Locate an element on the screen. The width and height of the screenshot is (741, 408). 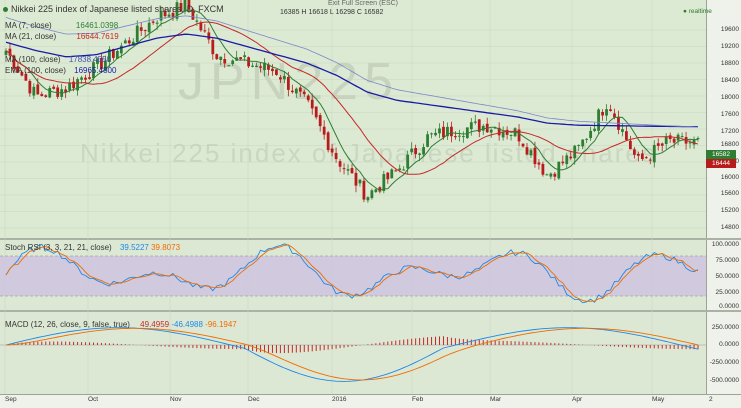
indicator-ma7: MA (7, close) 16461.0398 is located at coordinates (61, 25).